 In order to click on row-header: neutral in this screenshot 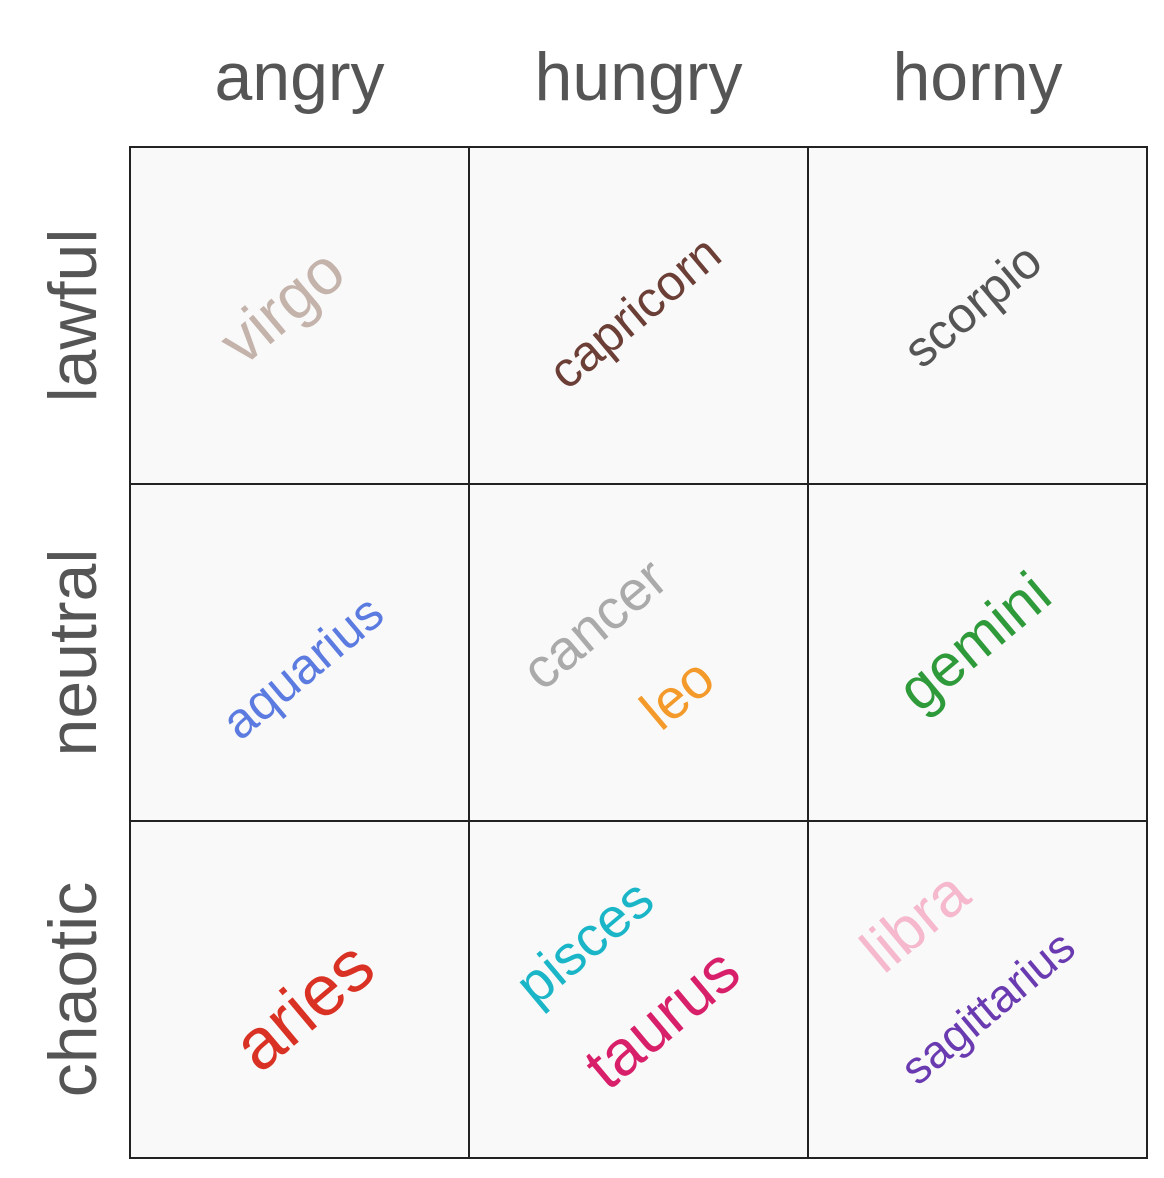, I will do `click(73, 653)`.